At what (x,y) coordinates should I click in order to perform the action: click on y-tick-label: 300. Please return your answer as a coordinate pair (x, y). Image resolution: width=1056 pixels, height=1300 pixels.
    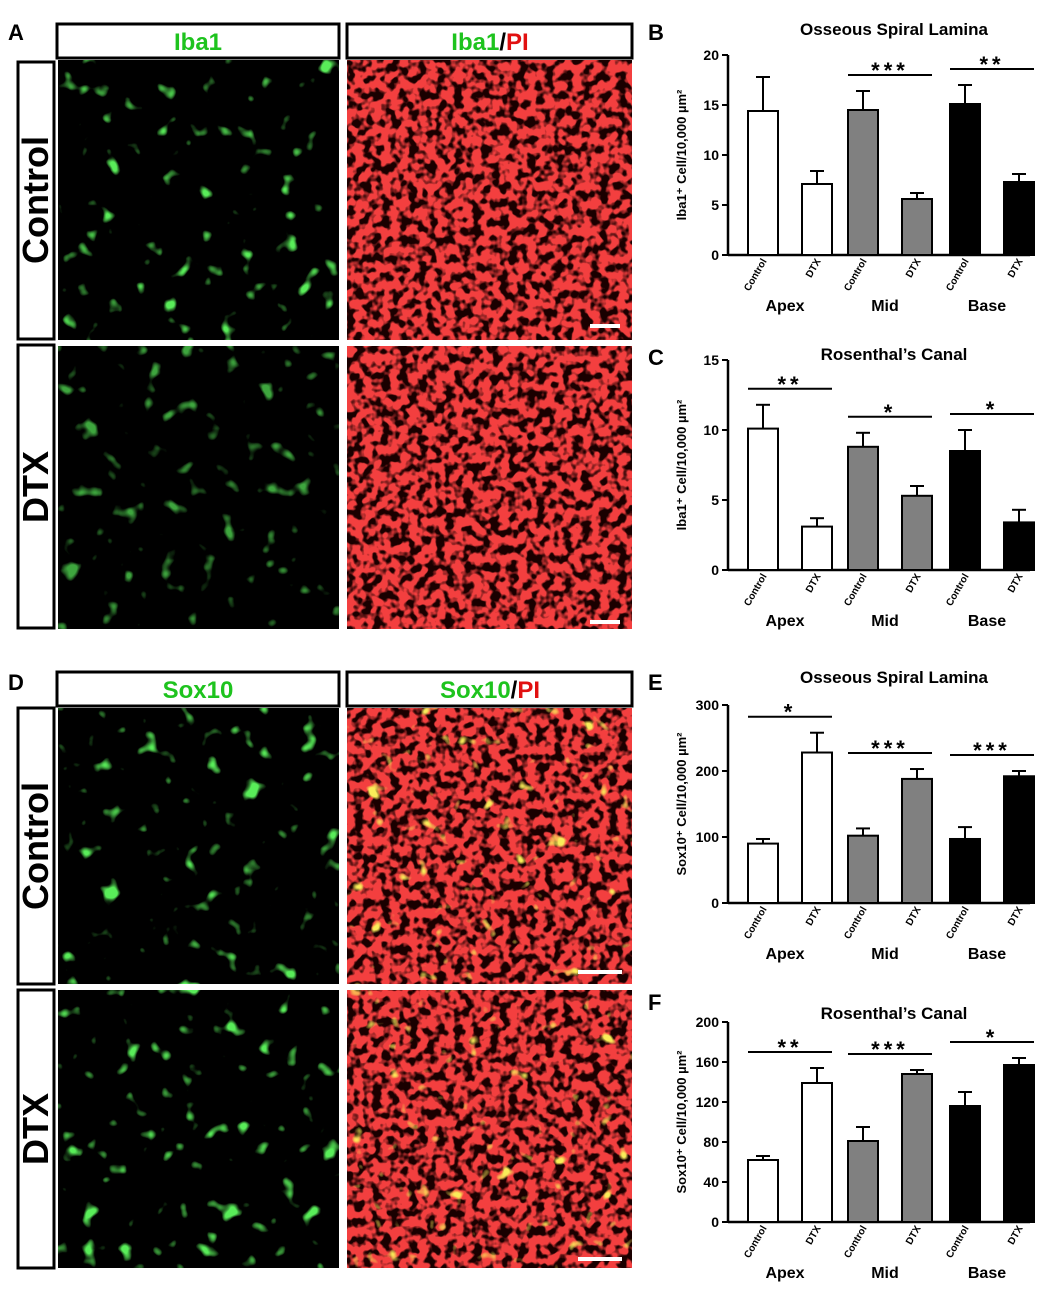
    Looking at the image, I should click on (708, 705).